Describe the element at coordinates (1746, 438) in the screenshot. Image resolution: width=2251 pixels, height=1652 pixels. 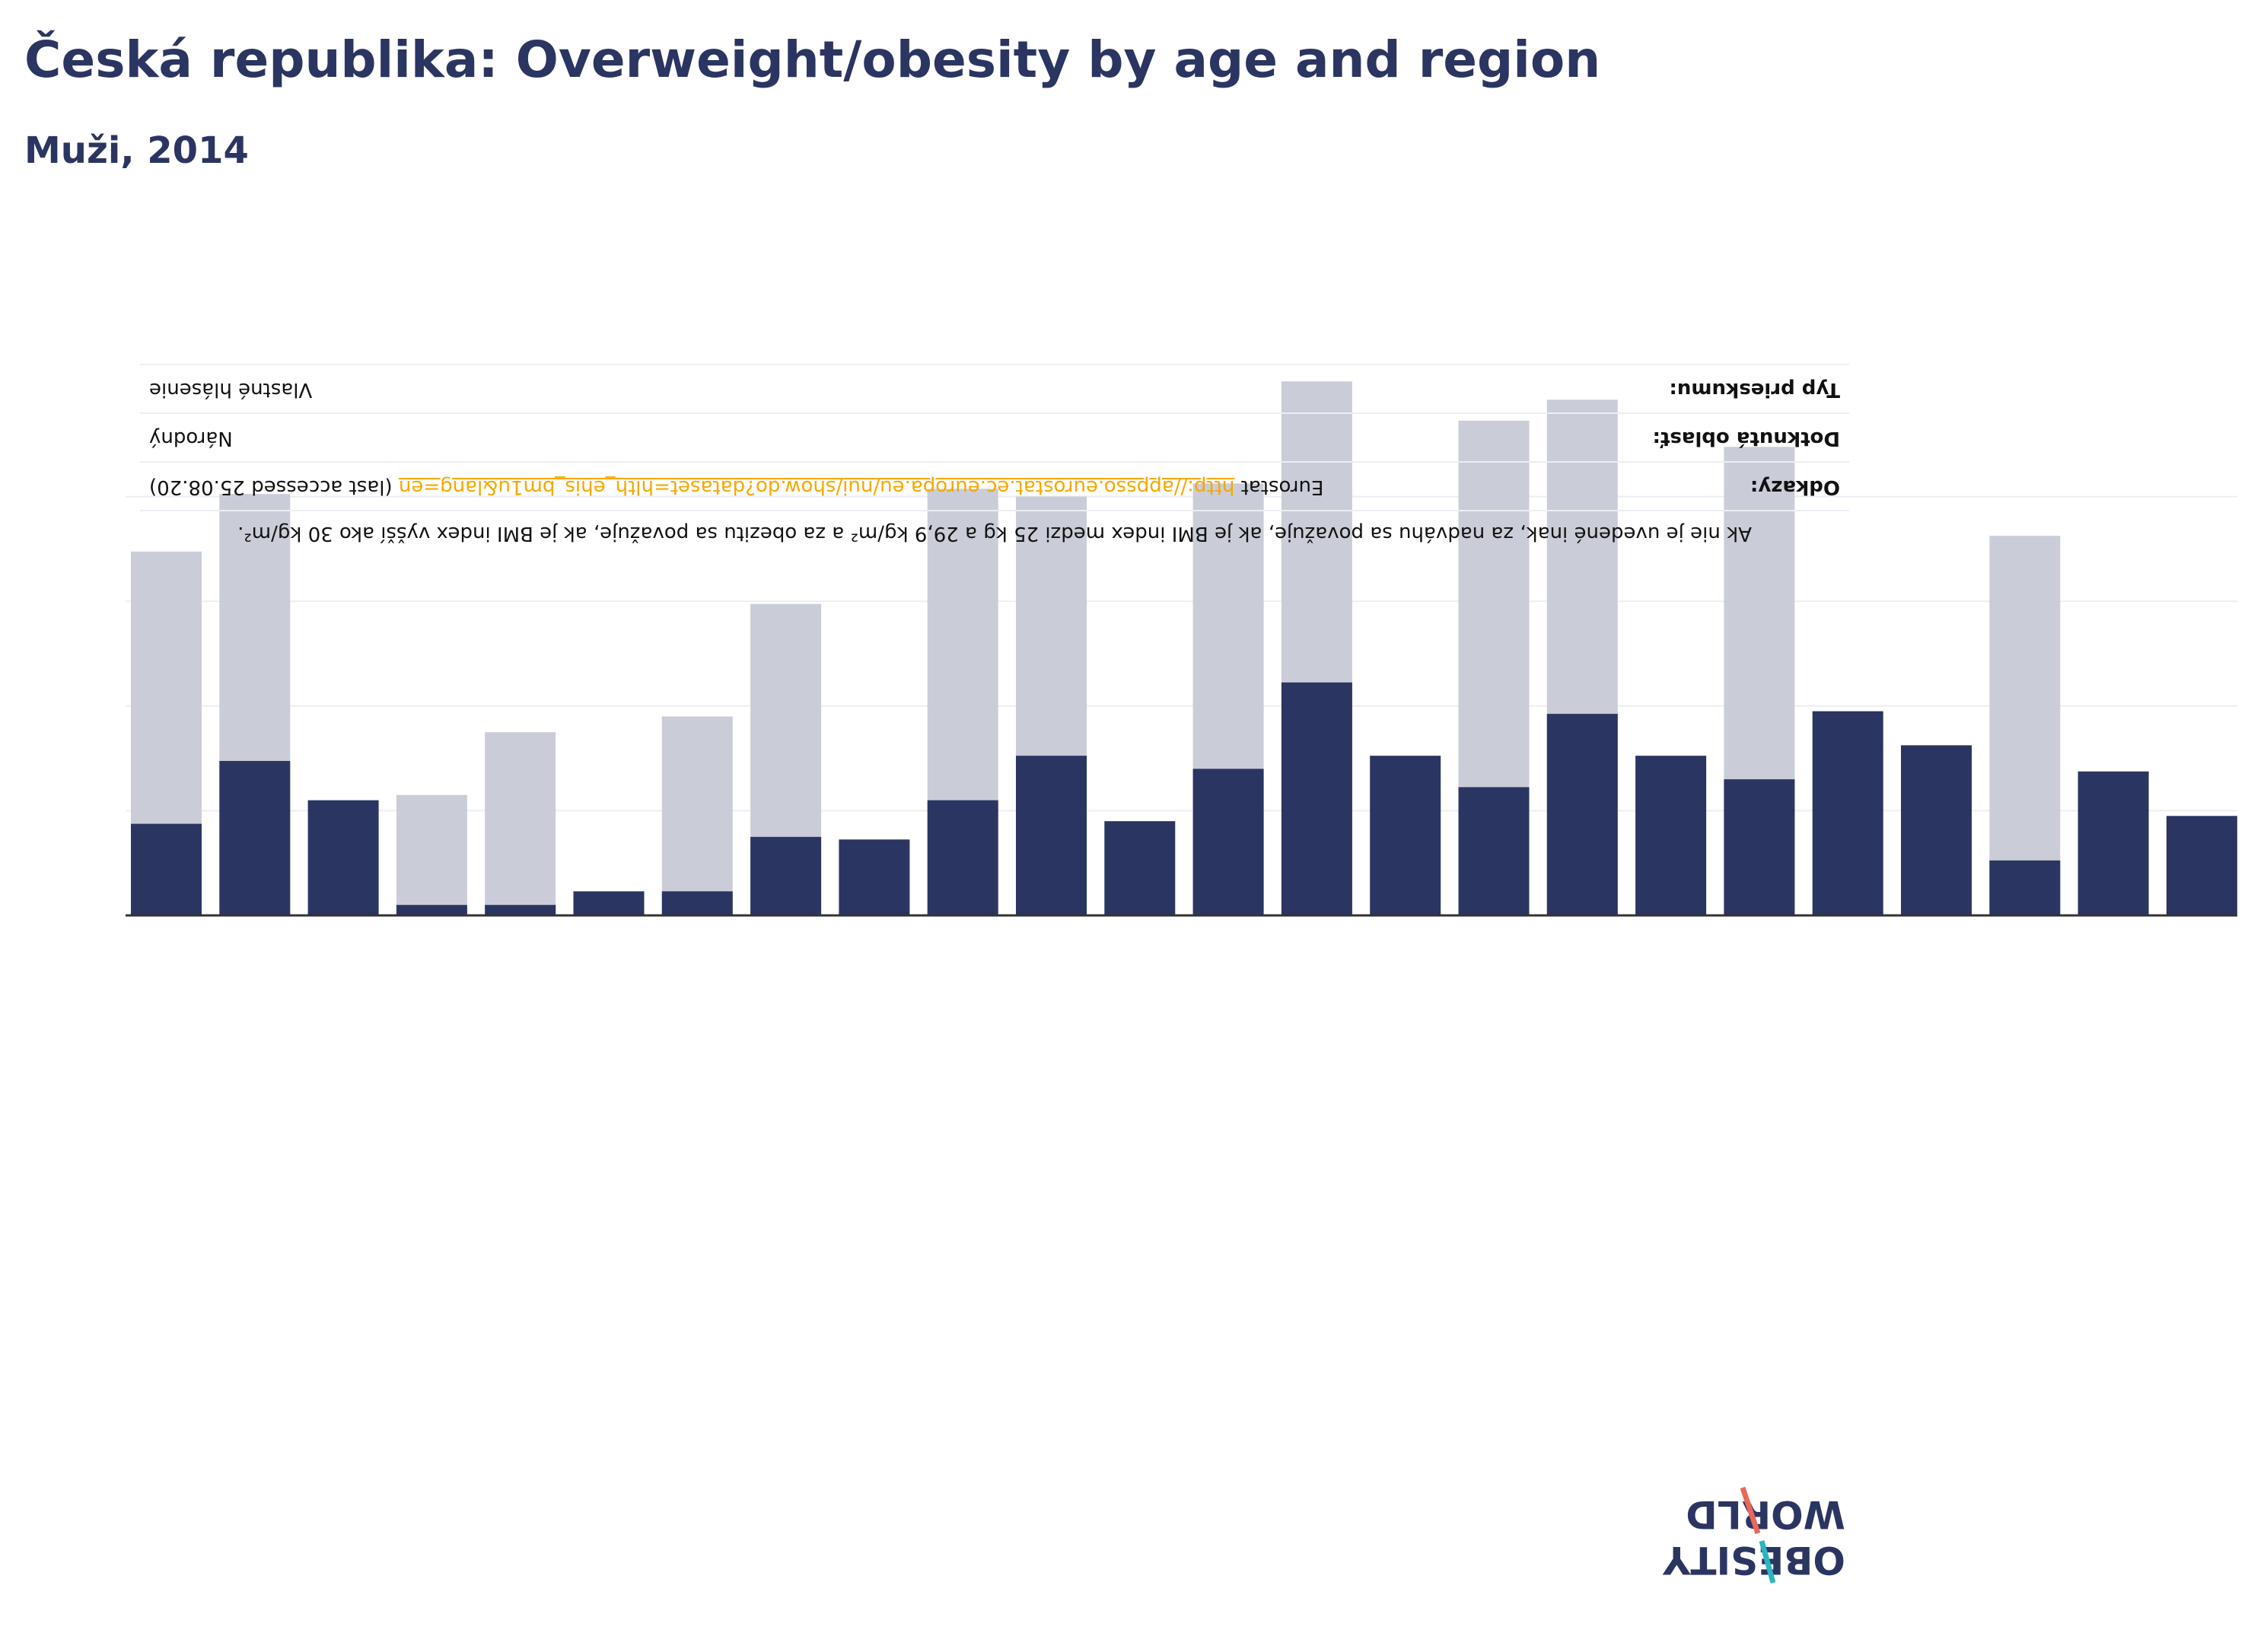
I see `info-label-area: Dotknutá oblasť:` at that location.